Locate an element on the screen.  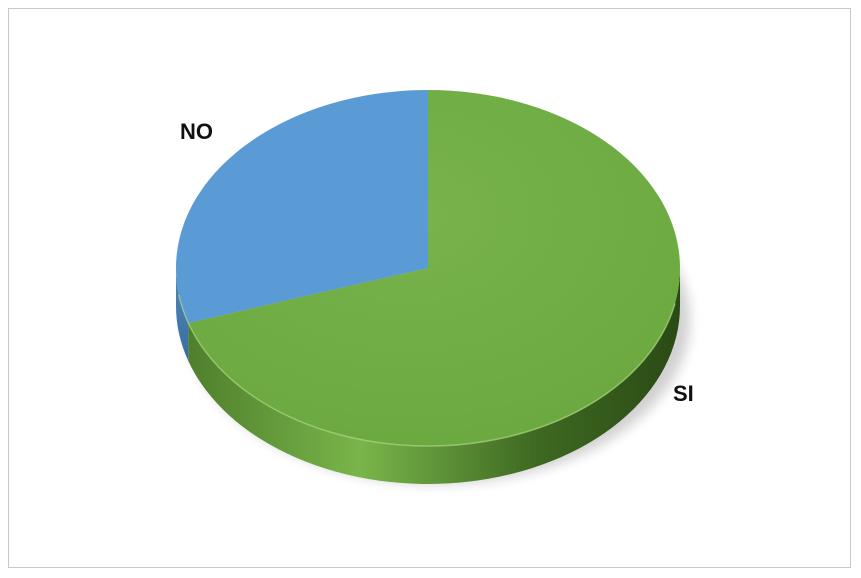
pie-label-no: NO is located at coordinates (196, 131).